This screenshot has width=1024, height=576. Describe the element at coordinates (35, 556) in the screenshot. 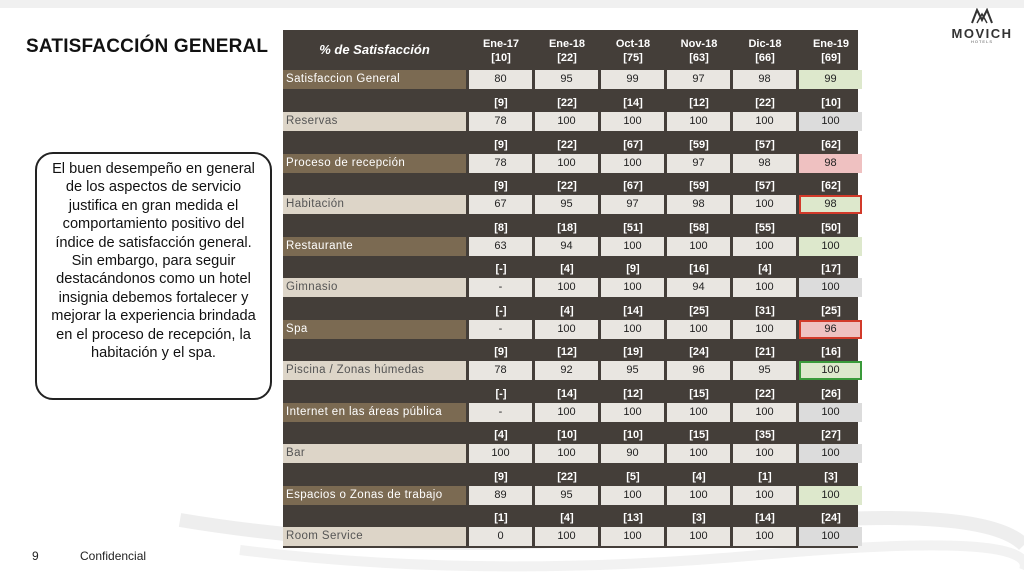

I see `page-number: 9` at that location.